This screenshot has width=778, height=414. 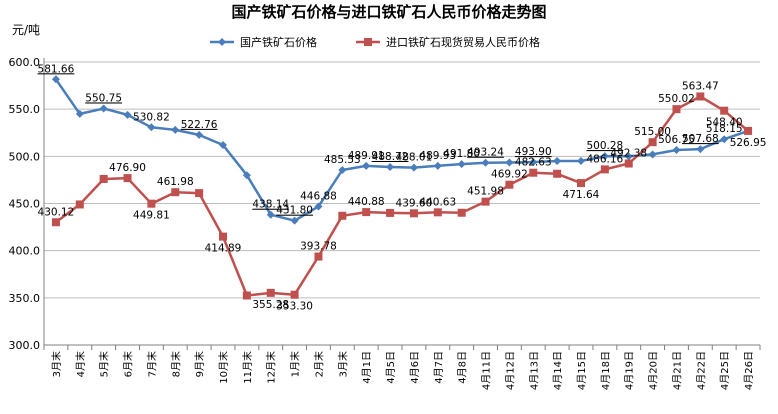 I want to click on y-tick-label: 550.0, so click(x=25, y=109).